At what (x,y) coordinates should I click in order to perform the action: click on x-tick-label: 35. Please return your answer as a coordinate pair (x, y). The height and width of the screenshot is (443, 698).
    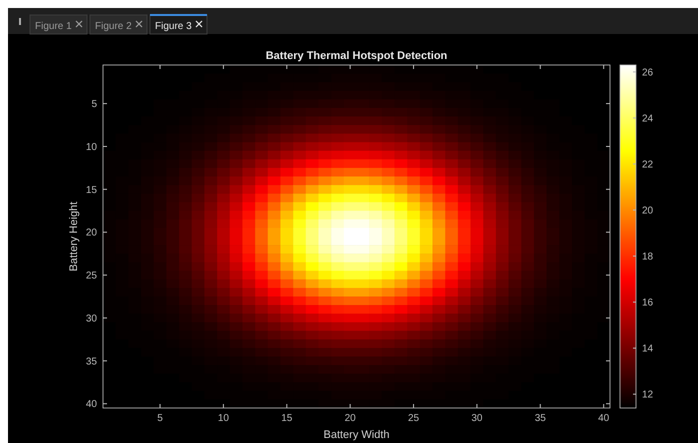
    Looking at the image, I should click on (540, 418).